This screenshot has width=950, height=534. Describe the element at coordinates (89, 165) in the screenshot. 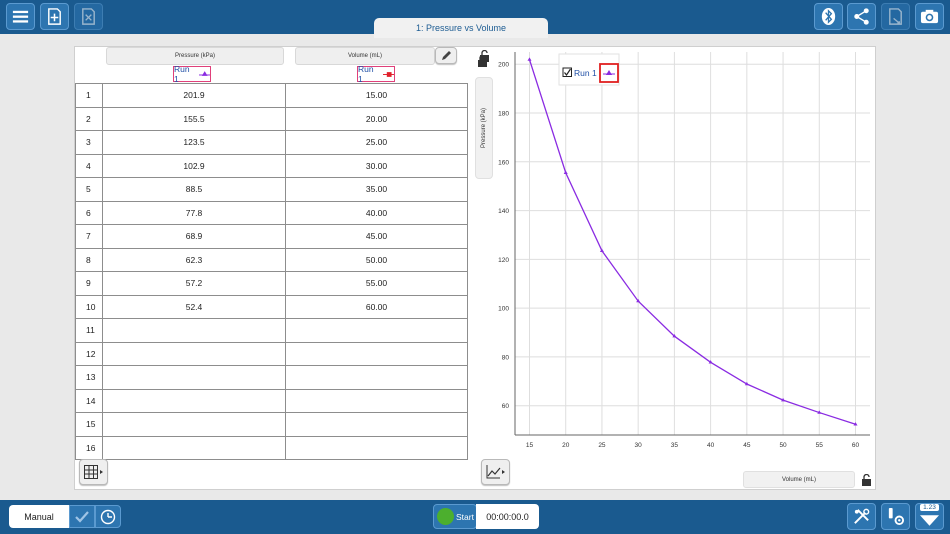

I see `row-number: 4` at that location.